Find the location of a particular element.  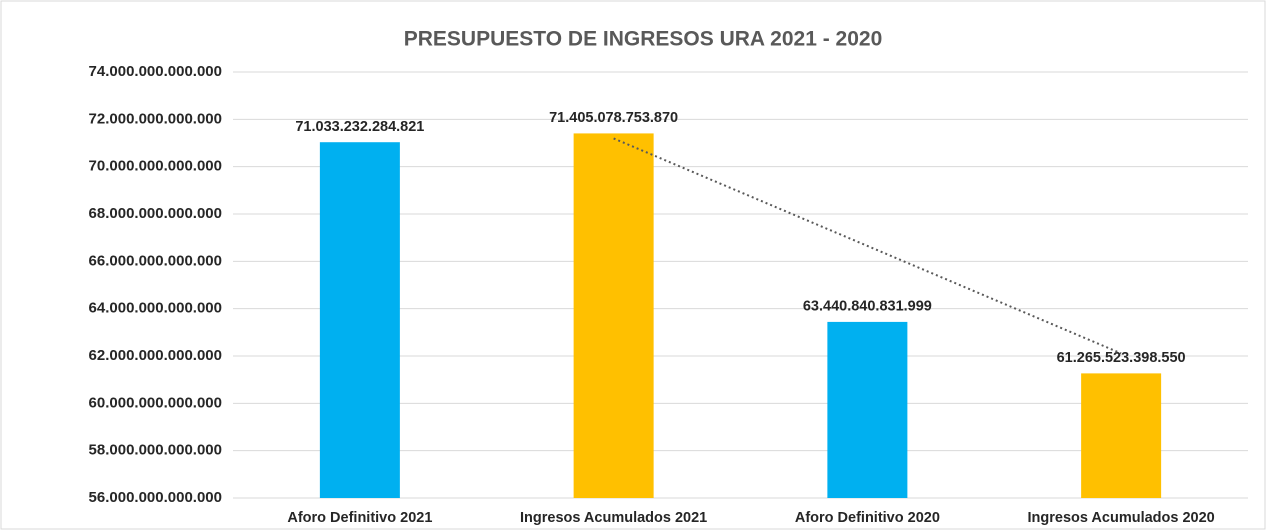

y-tick-label: 58.000.000.000.000 is located at coordinates (155, 450).